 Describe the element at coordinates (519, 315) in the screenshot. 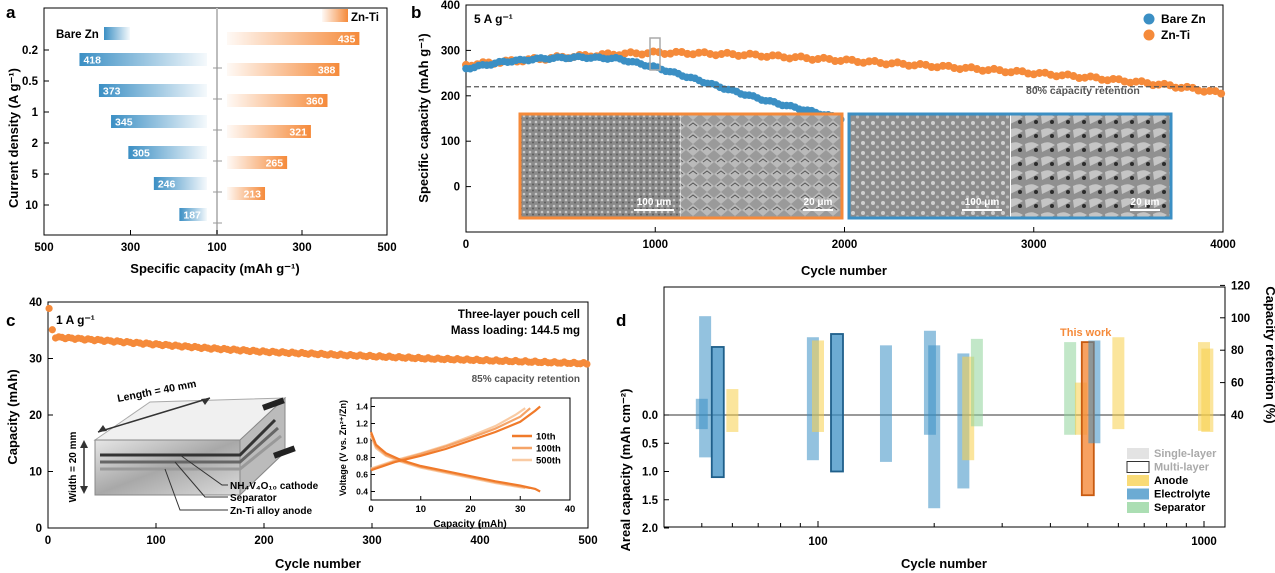

I see `title-line-1: Three-layer pouch cell` at that location.